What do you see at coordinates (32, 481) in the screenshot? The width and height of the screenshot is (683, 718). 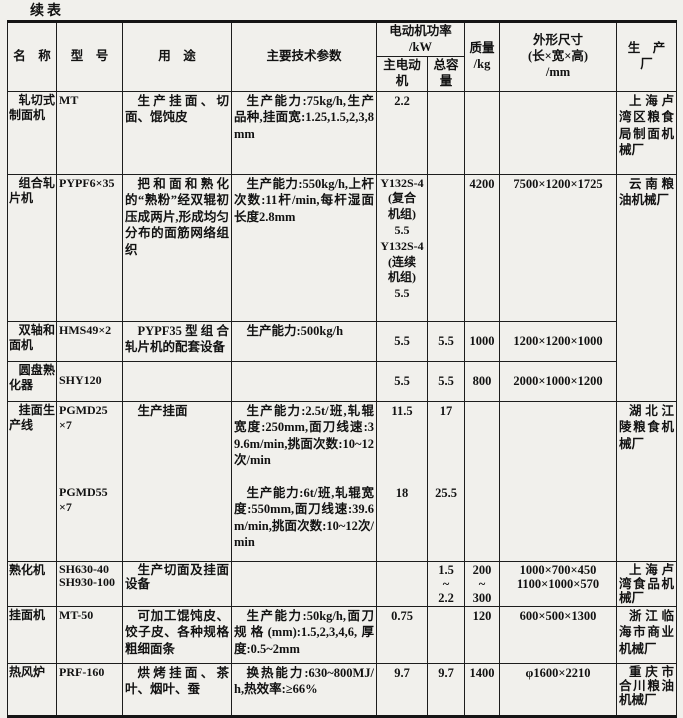 I see `name-cell: 挂面生产线` at bounding box center [32, 481].